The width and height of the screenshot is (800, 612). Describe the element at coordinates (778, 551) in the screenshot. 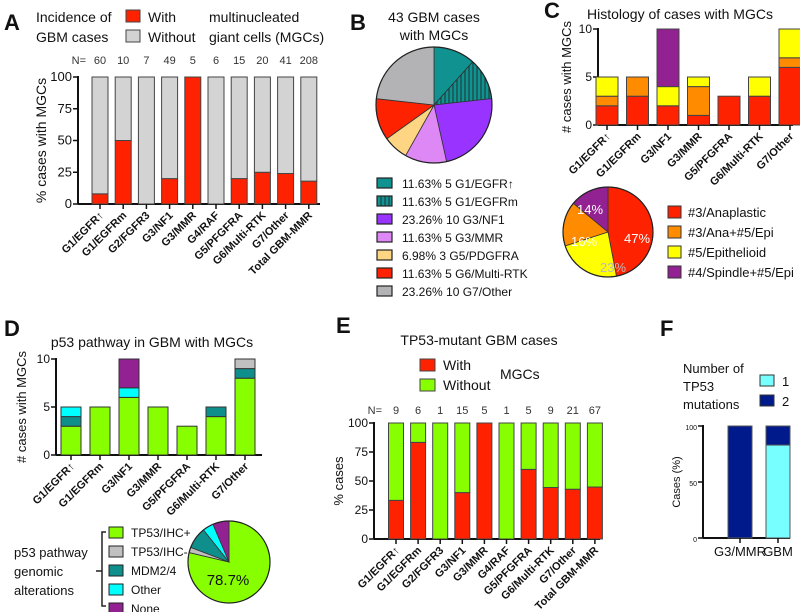

I see `panel-f-x-tick-label: GBM` at that location.